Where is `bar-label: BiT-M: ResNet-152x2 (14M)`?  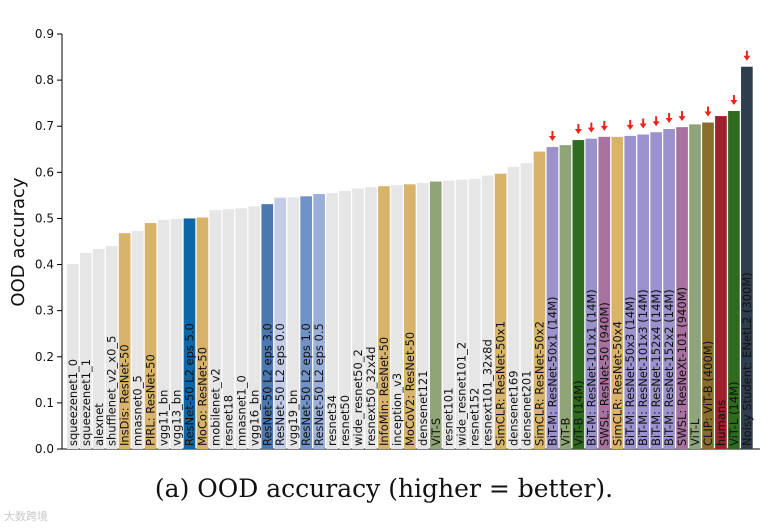 bar-label: BiT-M: ResNet-152x2 (14M) is located at coordinates (669, 367).